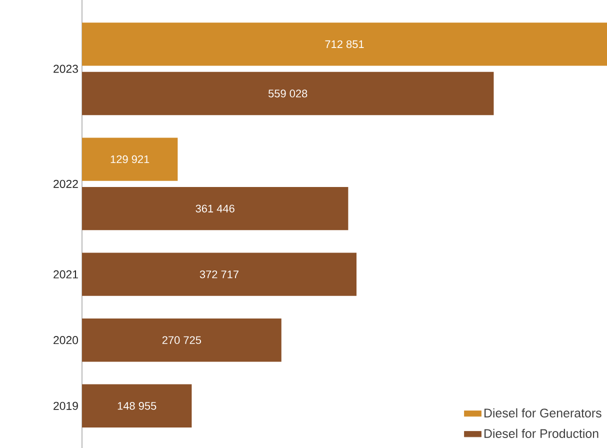  Describe the element at coordinates (66, 274) in the screenshot. I see `y-tick-label: 2021` at that location.